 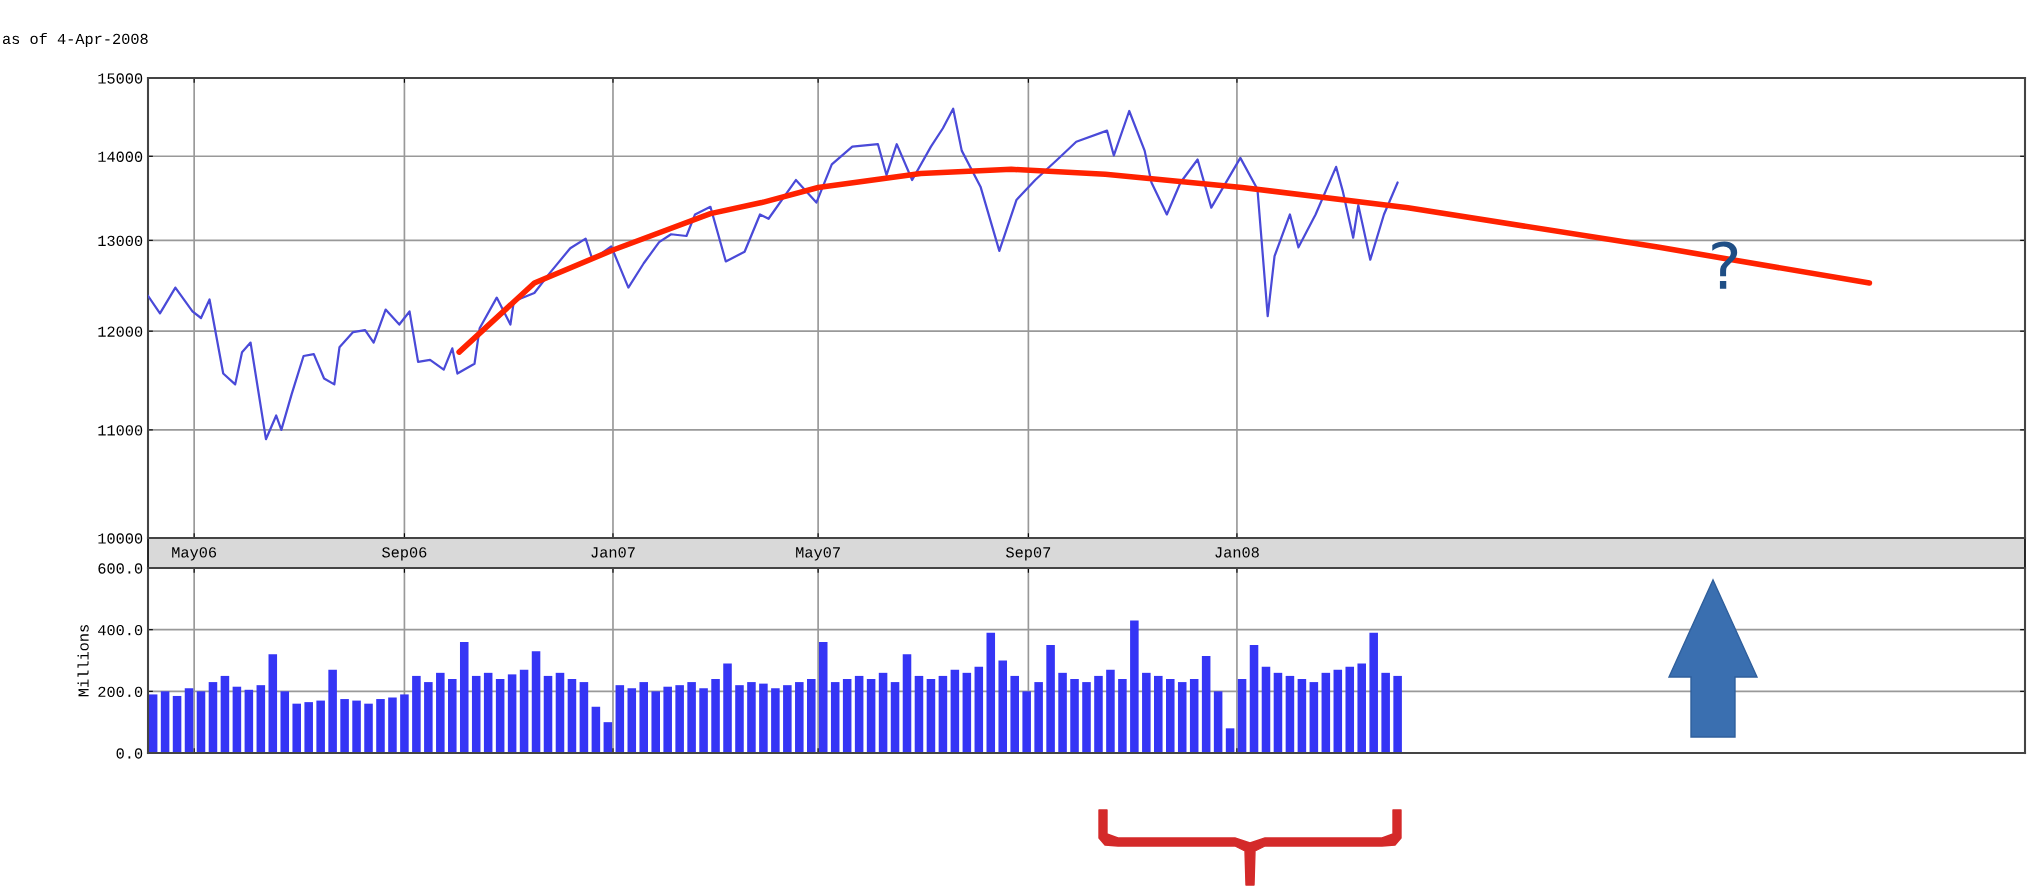 I want to click on x-tick-label: May06, so click(x=194, y=554).